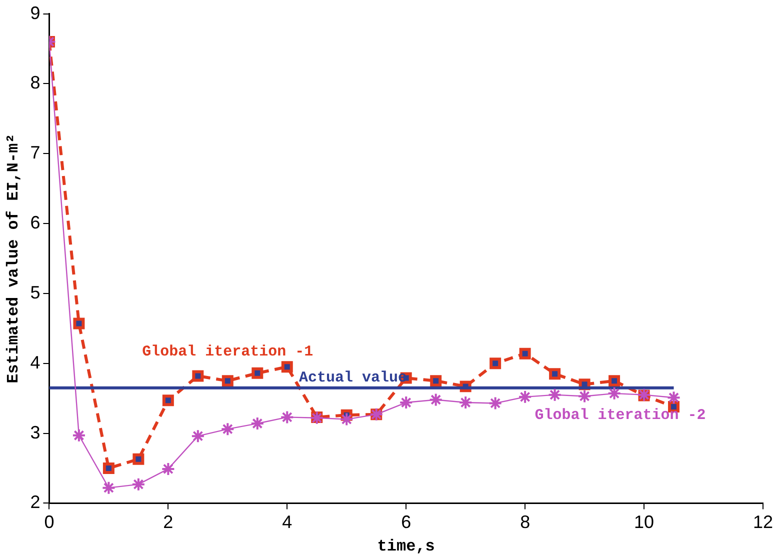  Describe the element at coordinates (287, 522) in the screenshot. I see `x-tick-label: 4` at that location.